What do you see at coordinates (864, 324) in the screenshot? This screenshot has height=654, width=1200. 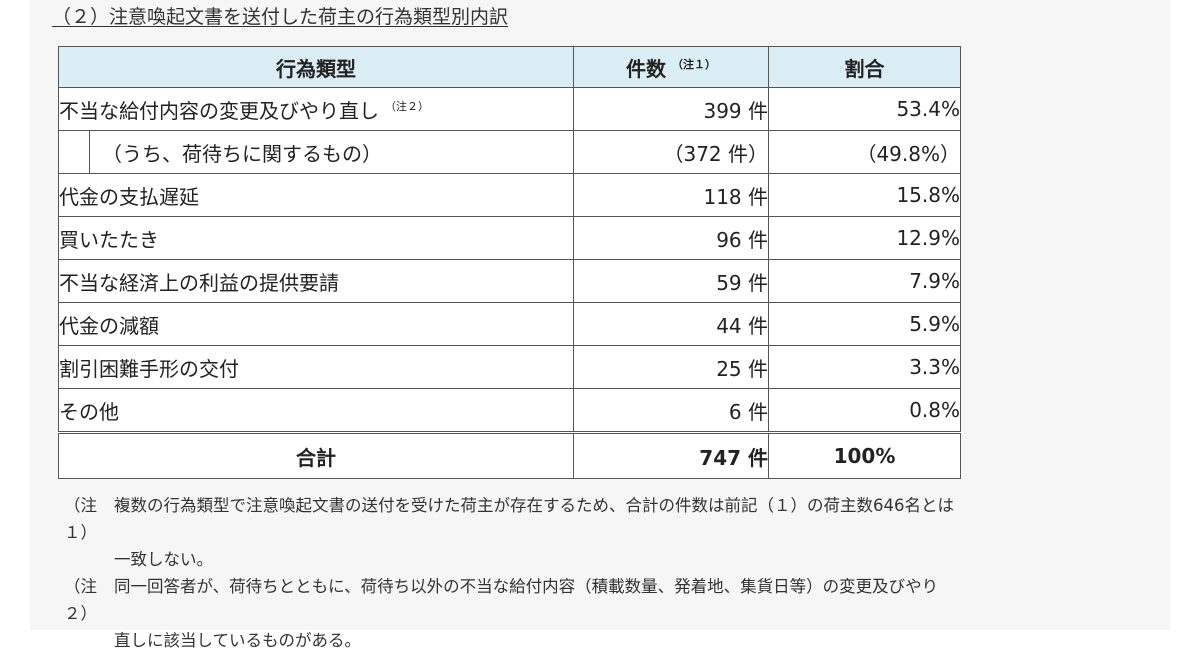 I see `row-ratio: 5.9%` at bounding box center [864, 324].